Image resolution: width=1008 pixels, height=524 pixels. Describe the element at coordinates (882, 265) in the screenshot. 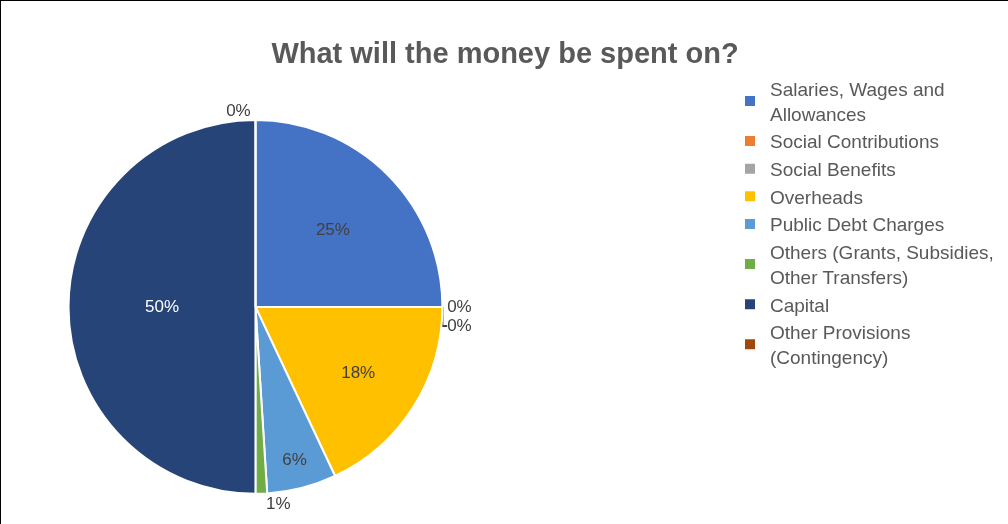

I see `legend-label: Others (Grants, Subsidies, Other Transfers)` at that location.